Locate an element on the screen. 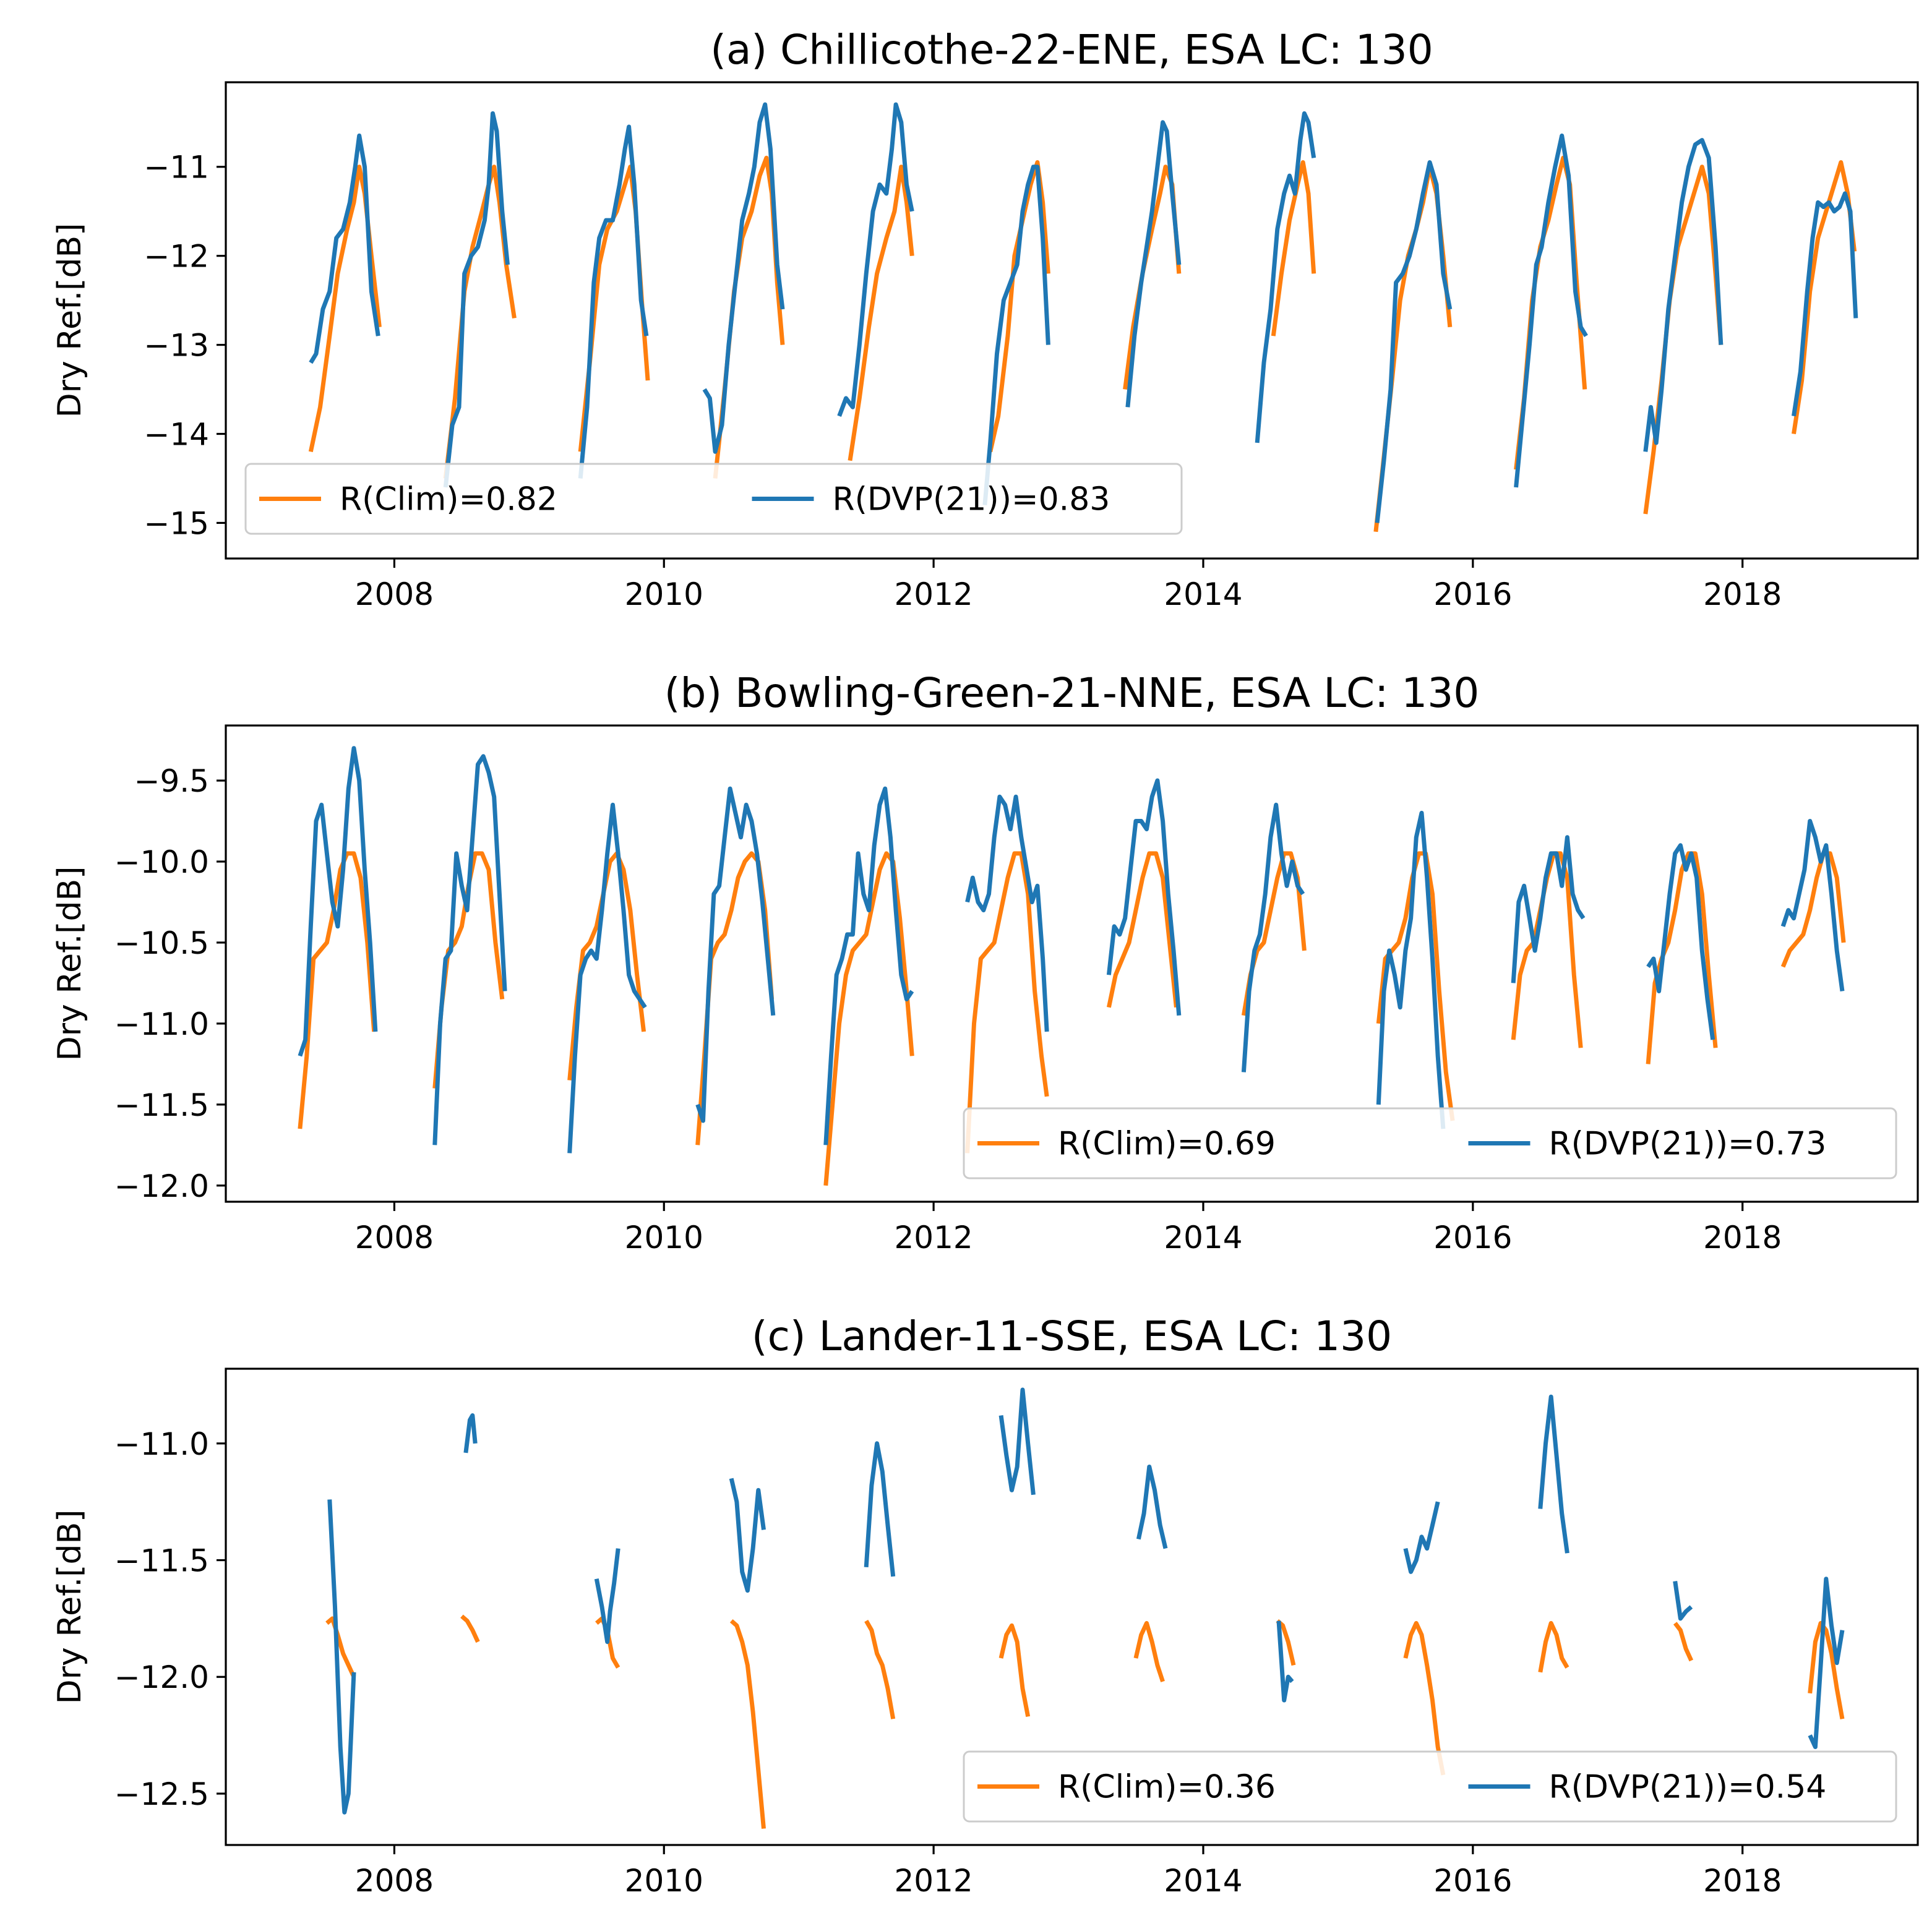 The width and height of the screenshot is (1932, 1926). y-tick-label: −12 is located at coordinates (177, 257).